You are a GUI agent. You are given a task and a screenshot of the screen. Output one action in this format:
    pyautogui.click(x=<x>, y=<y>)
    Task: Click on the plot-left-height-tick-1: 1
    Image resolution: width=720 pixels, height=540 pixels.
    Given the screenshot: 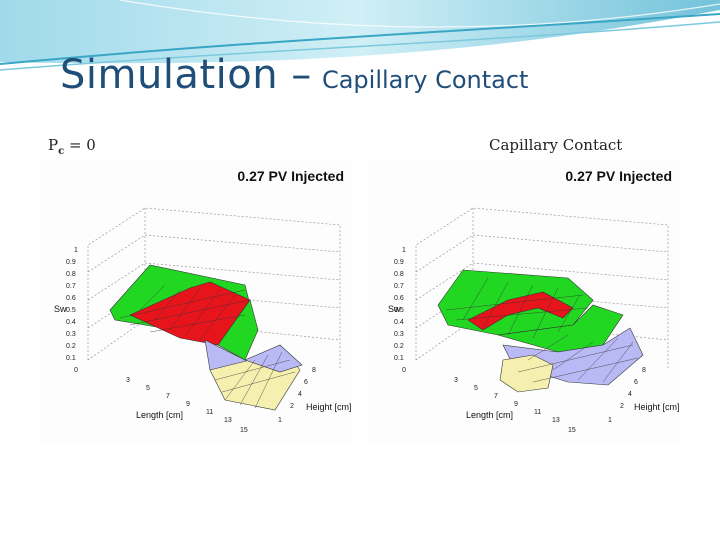 What is the action you would take?
    pyautogui.click(x=280, y=420)
    